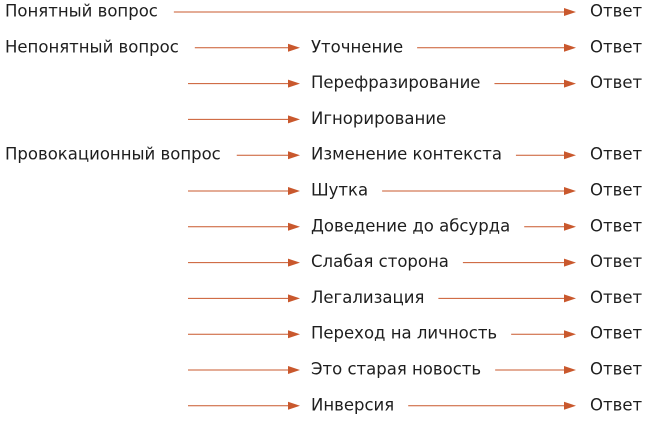 The image size is (650, 424). What do you see at coordinates (378, 118) in the screenshot?
I see `technique: Игнорирование` at bounding box center [378, 118].